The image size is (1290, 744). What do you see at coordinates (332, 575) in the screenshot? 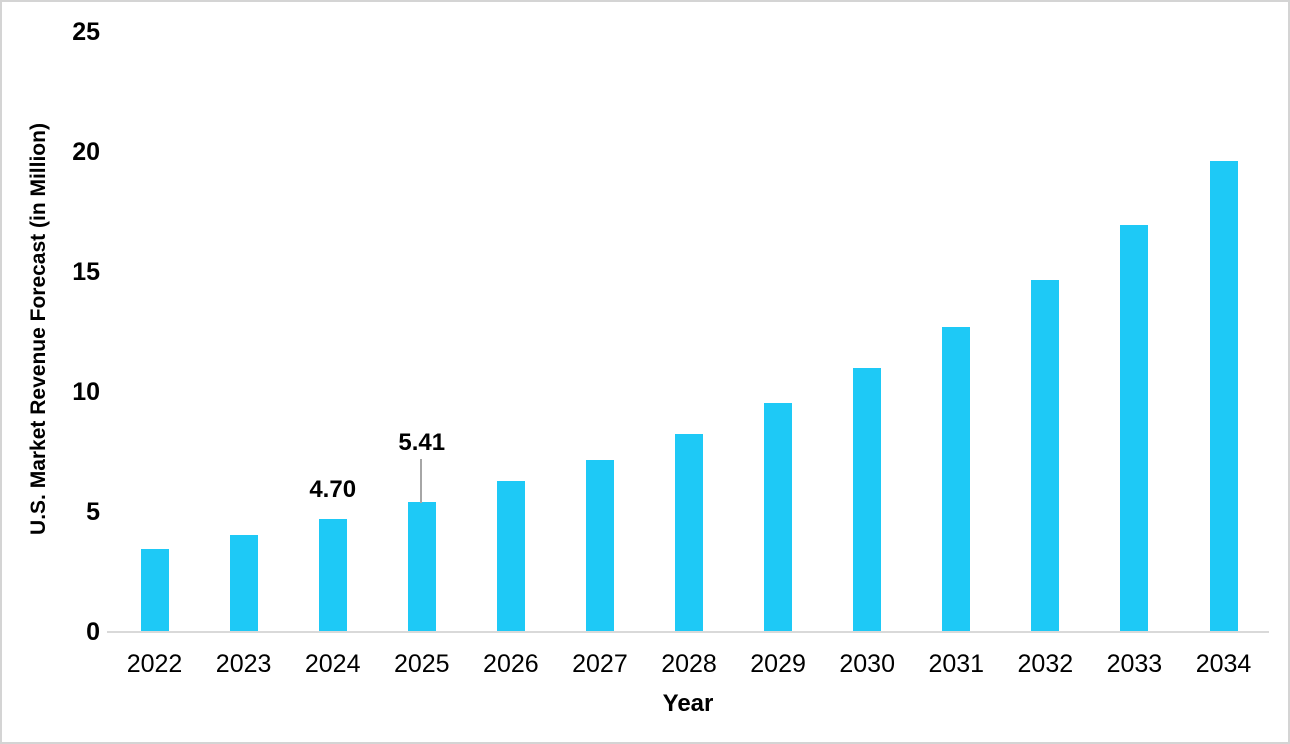
I see `bar-2024` at bounding box center [332, 575].